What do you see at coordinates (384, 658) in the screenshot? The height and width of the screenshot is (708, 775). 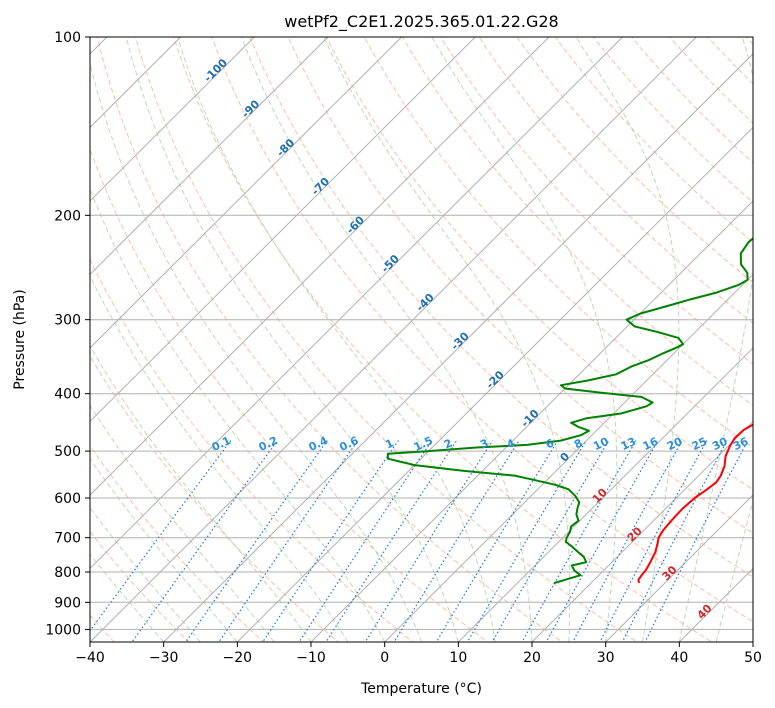 I see `x-tick-label: 0` at bounding box center [384, 658].